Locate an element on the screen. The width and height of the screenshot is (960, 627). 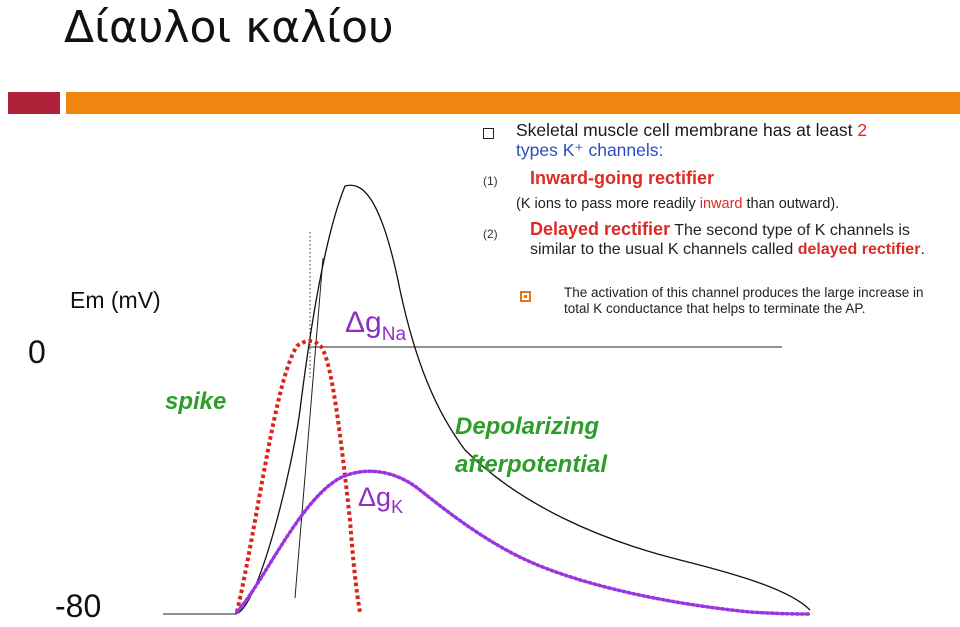
gna-conductance-curve is located at coordinates (298, 476).